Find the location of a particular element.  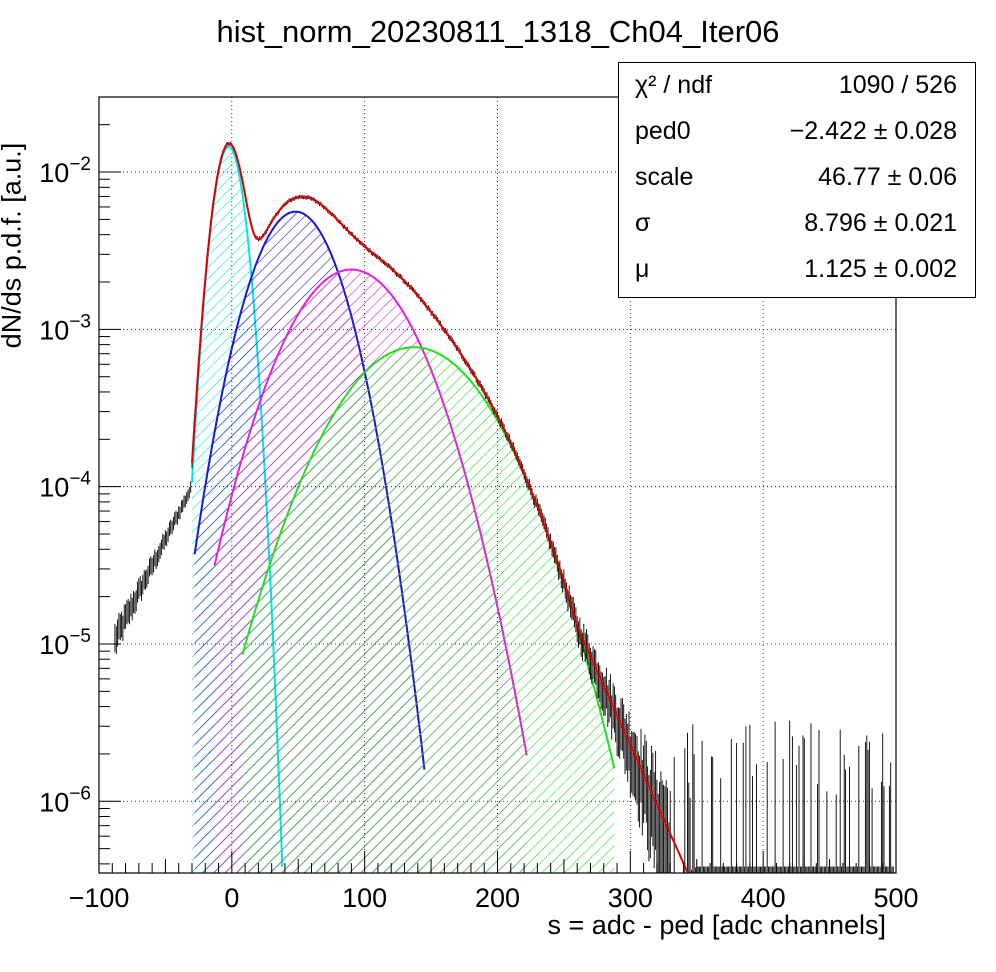

stat-value: 1.125 ± 0.002 is located at coordinates (880, 269).